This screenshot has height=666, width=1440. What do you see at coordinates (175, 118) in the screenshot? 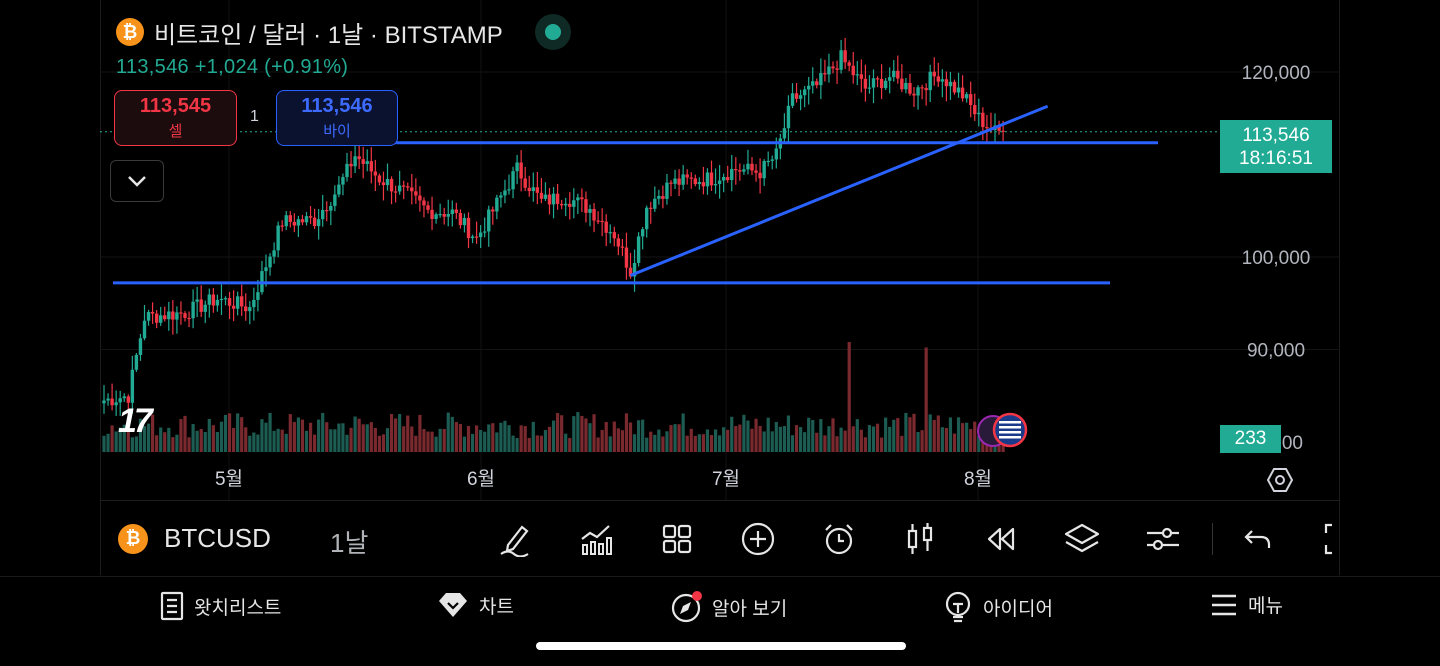
I see `sell-button: 113,545 셀` at bounding box center [175, 118].